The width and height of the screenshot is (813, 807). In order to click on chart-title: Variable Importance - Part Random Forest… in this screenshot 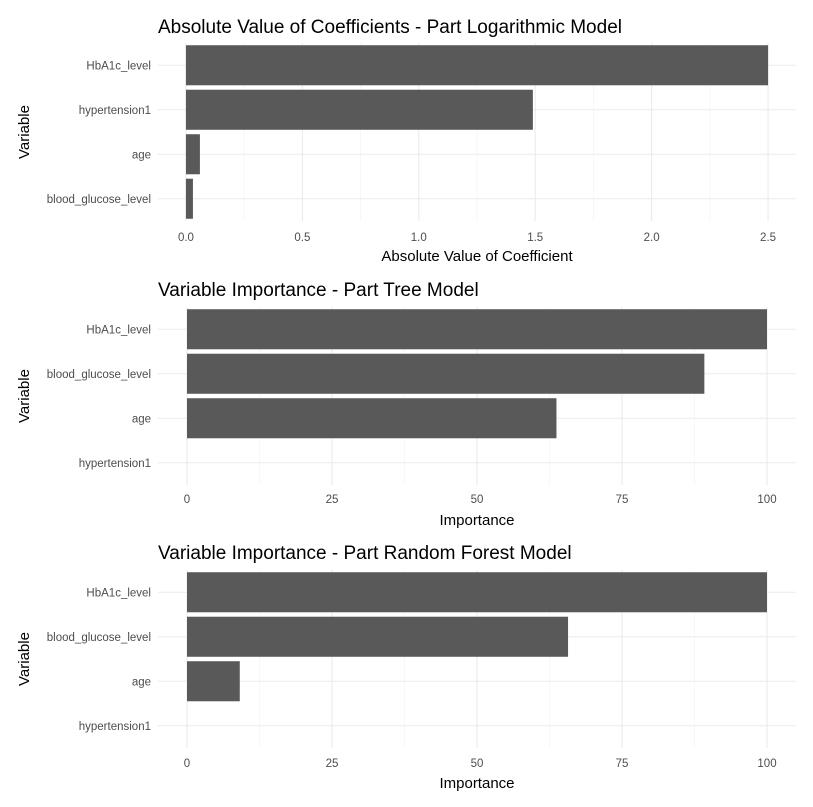, I will do `click(365, 553)`.